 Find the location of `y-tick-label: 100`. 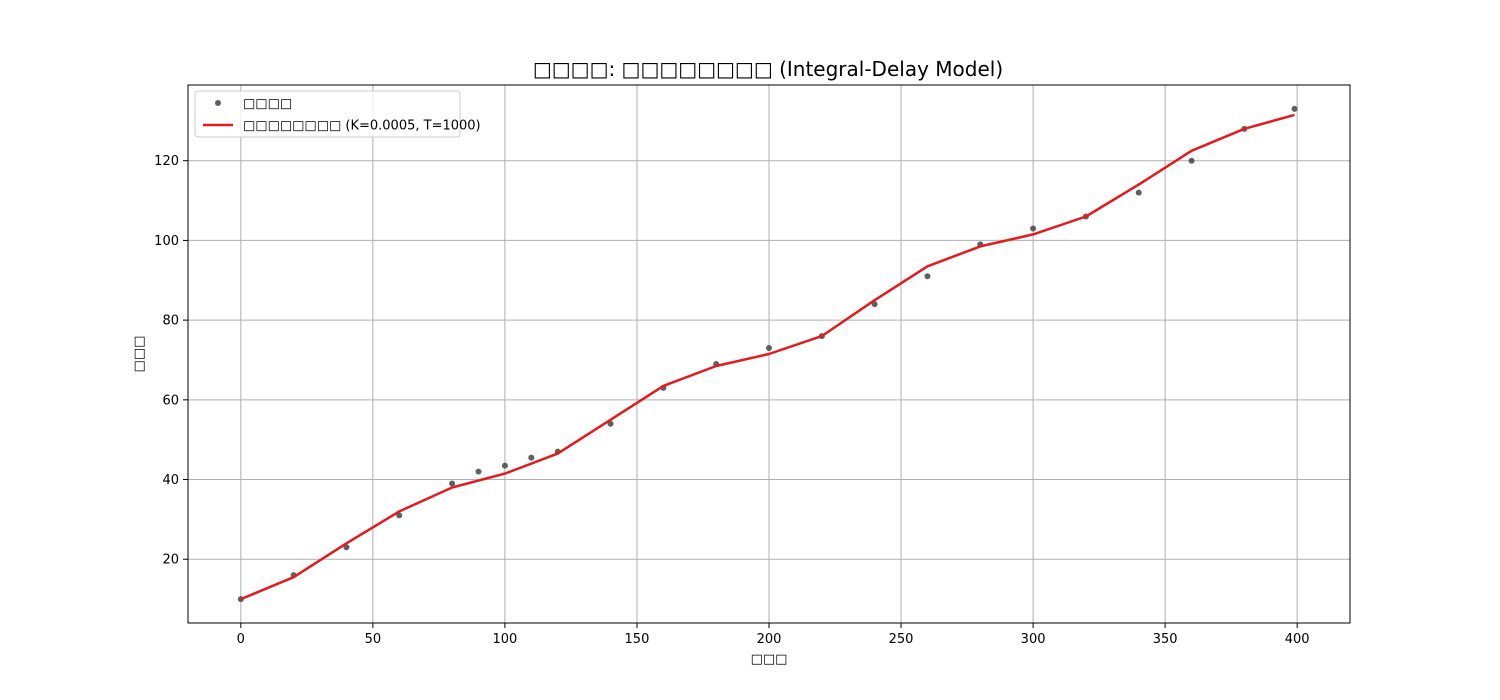

y-tick-label: 100 is located at coordinates (166, 241).